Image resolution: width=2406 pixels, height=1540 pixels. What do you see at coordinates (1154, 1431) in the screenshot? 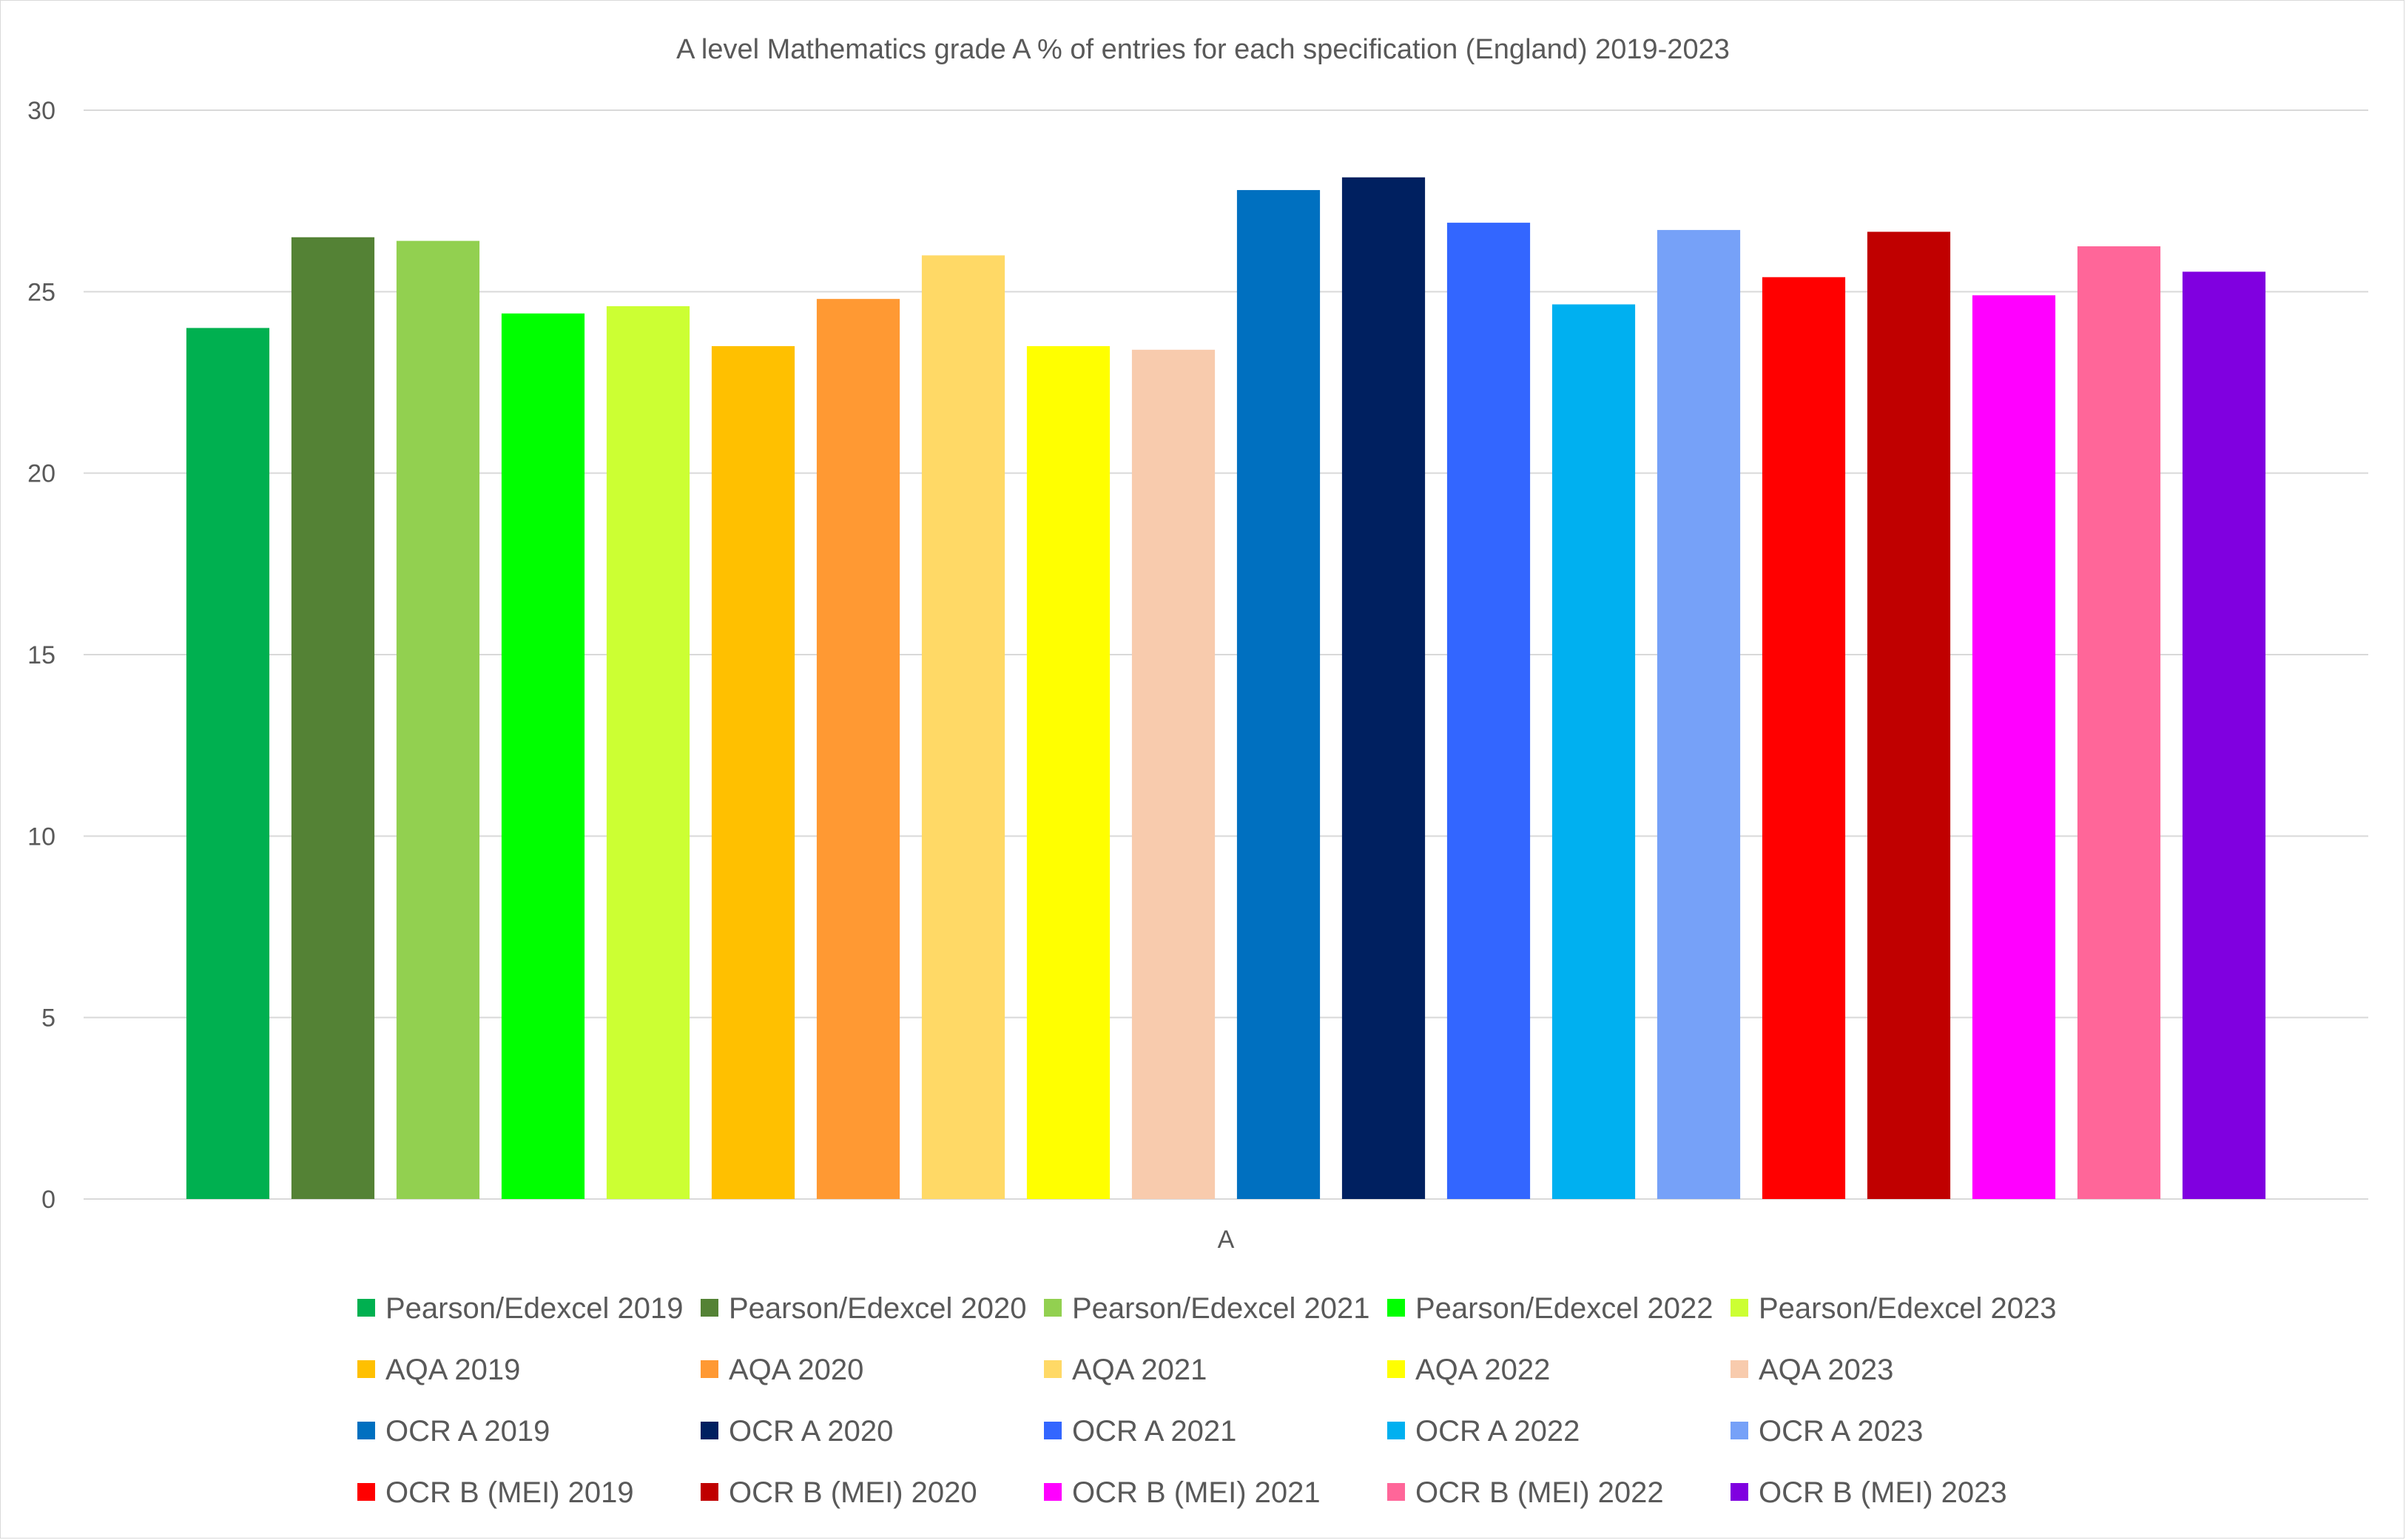
I see `legend-label: OCR A 2021` at bounding box center [1154, 1431].